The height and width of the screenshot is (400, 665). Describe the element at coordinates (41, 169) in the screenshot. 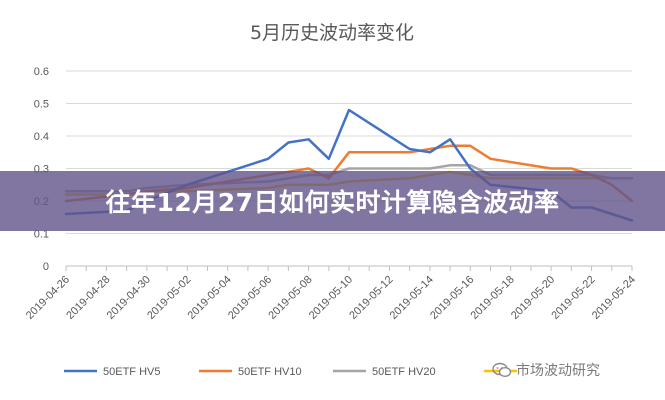

I see `y-axis-ticks: 00.10.20.30.40.50.6` at that location.